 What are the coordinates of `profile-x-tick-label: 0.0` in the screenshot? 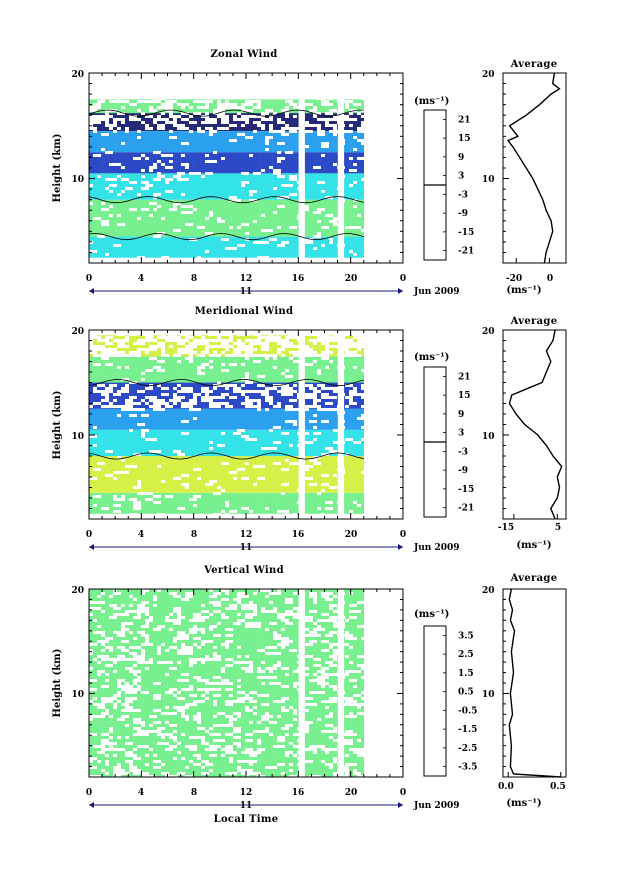 It's located at (506, 787).